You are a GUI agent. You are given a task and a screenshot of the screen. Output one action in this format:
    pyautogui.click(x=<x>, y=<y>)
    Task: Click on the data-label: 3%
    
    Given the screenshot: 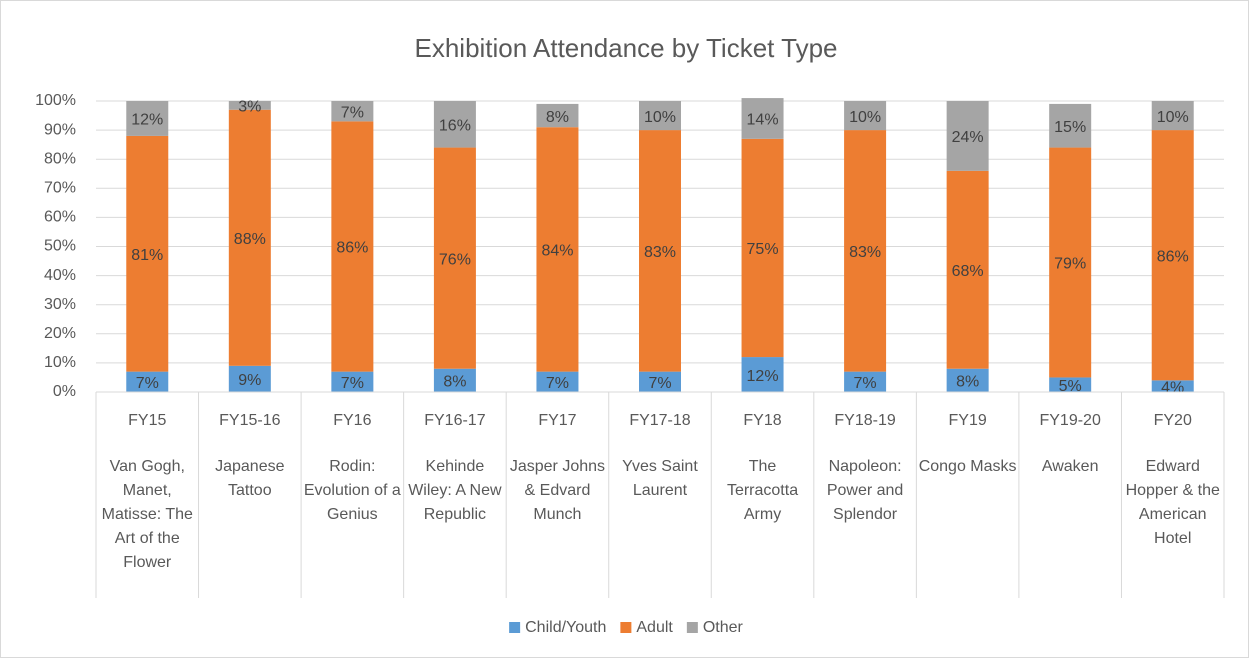 What is the action you would take?
    pyautogui.click(x=249, y=107)
    